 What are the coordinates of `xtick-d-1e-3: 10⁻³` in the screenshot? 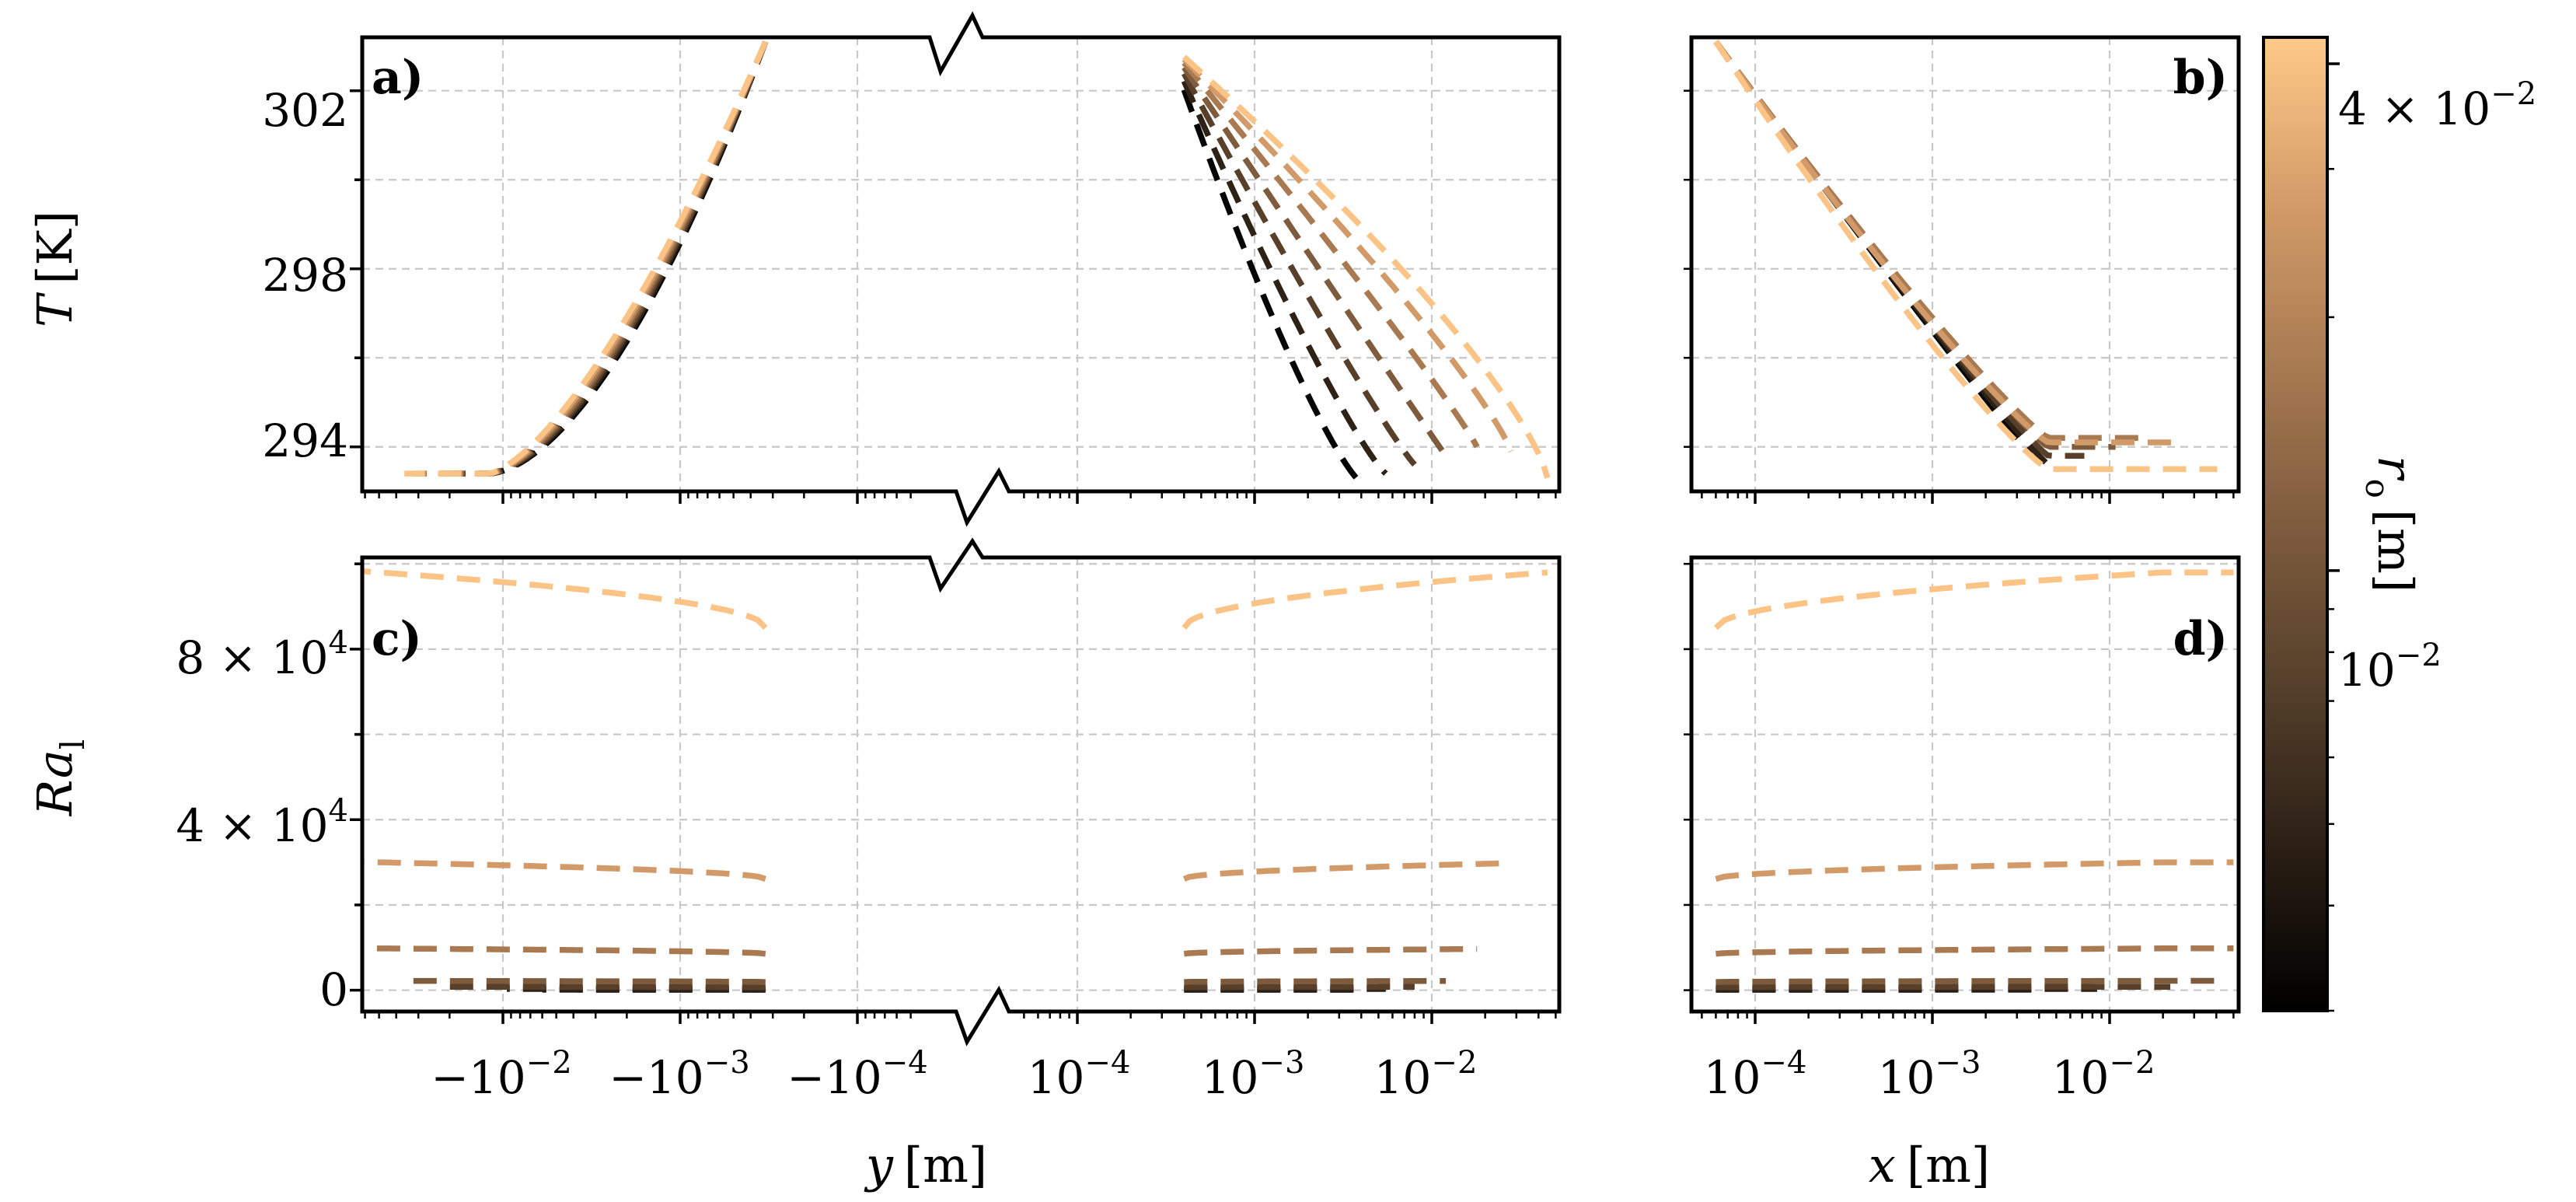 It's located at (1930, 1074).